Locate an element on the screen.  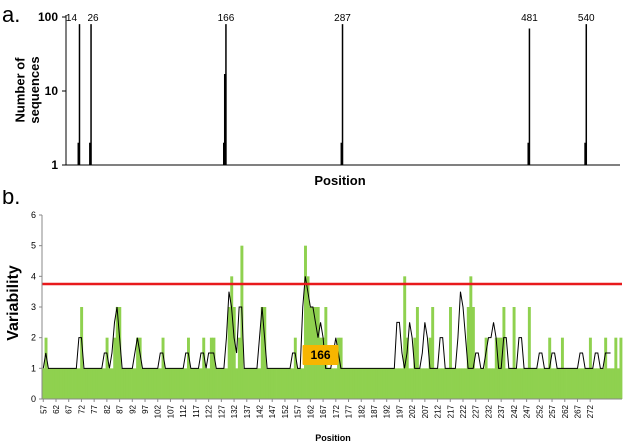
chart-a-peak-label: 481 is located at coordinates (529, 18).